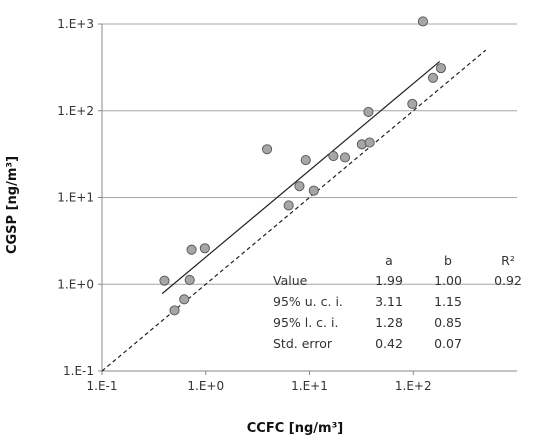 The image size is (533, 438). Describe the element at coordinates (295, 428) in the screenshot. I see `x-axis-title: CCFC [ng/m³]` at that location.